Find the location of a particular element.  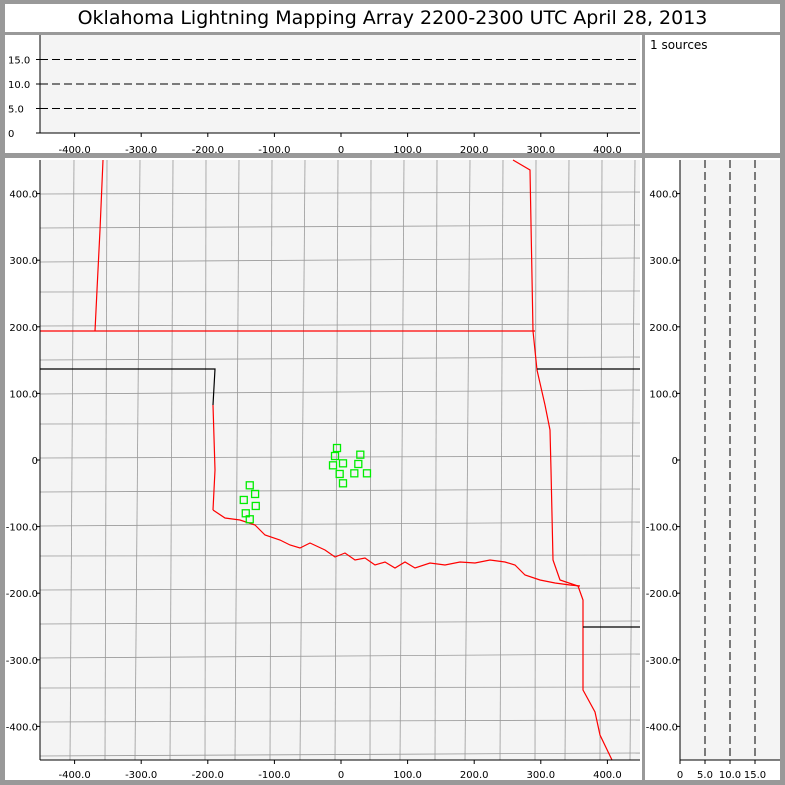

top-x-tick-label: 200.0 is located at coordinates (474, 150).